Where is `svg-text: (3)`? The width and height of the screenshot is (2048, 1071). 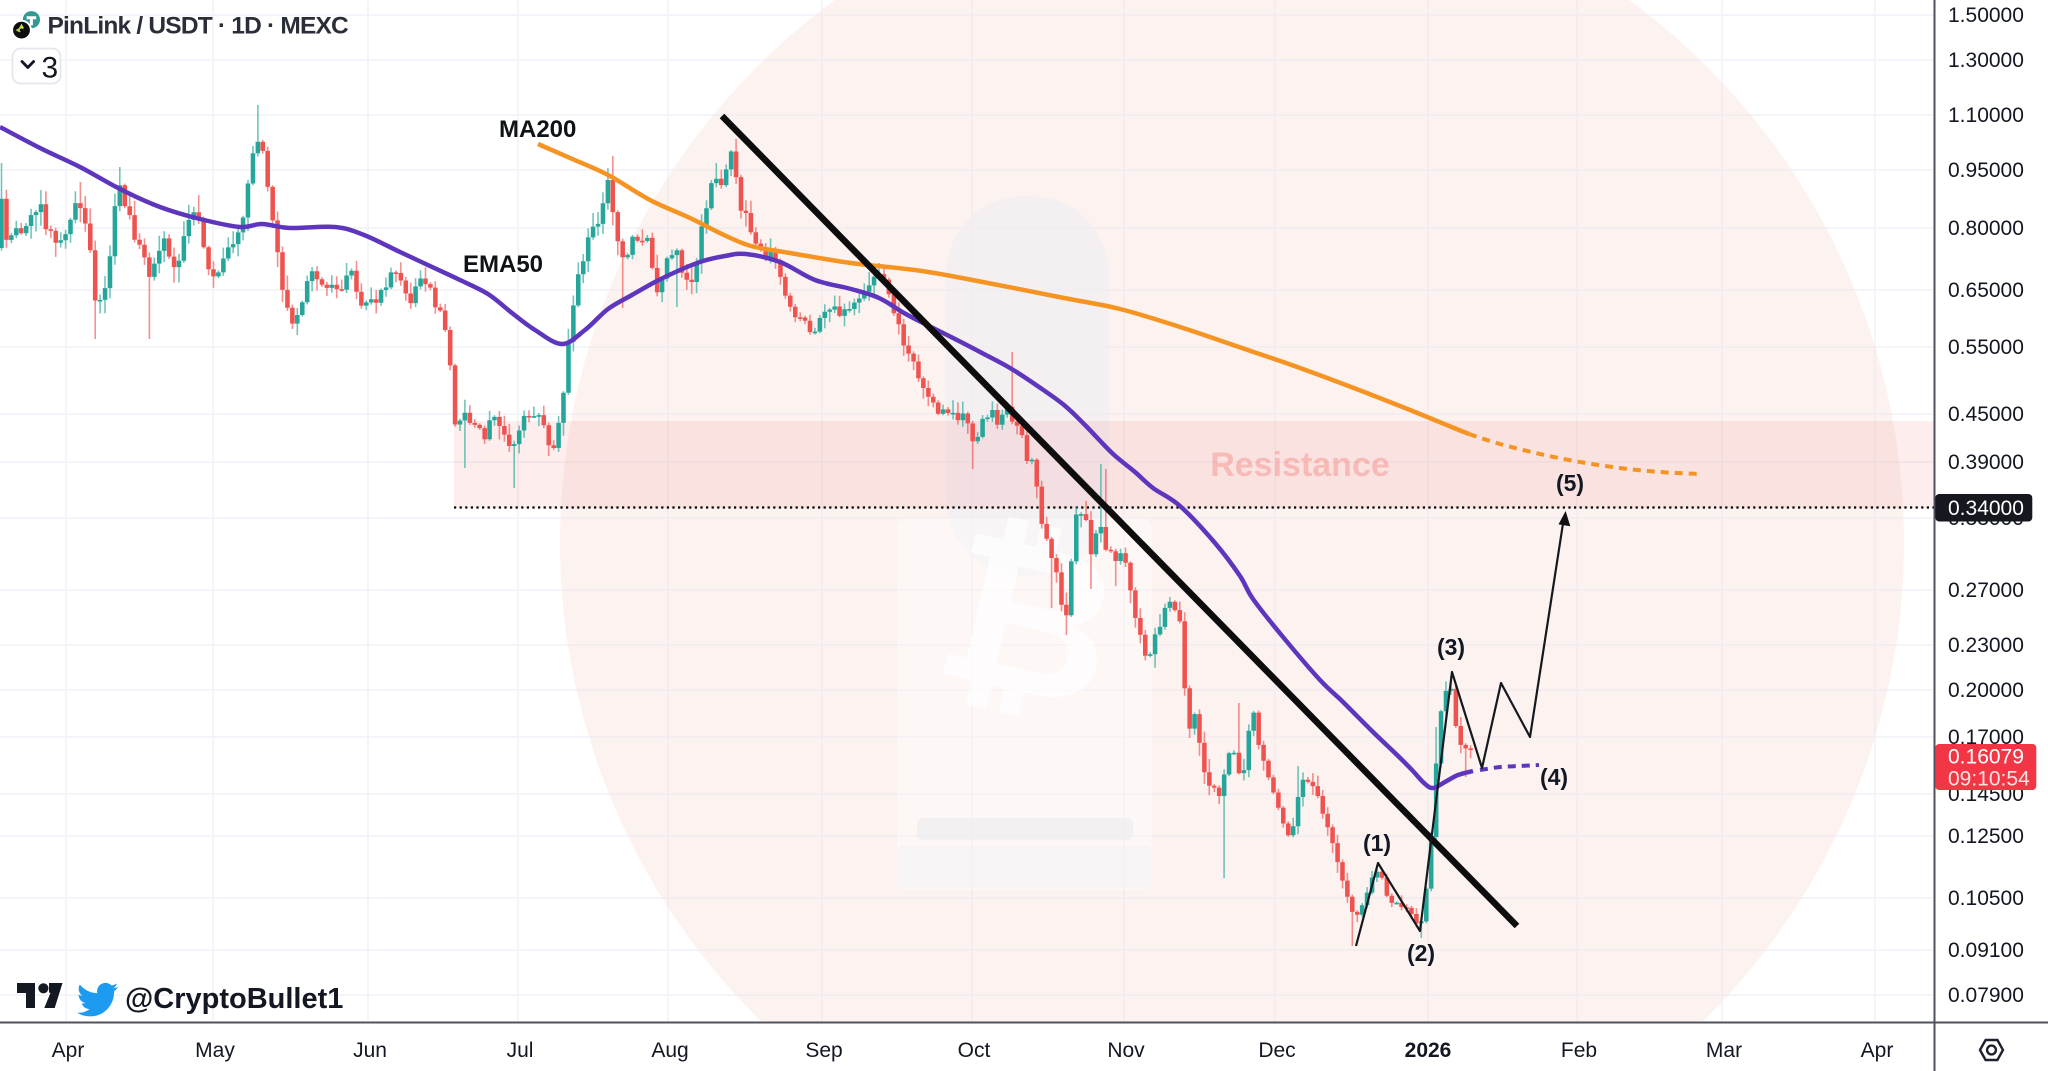
svg-text: (3) is located at coordinates (1451, 647).